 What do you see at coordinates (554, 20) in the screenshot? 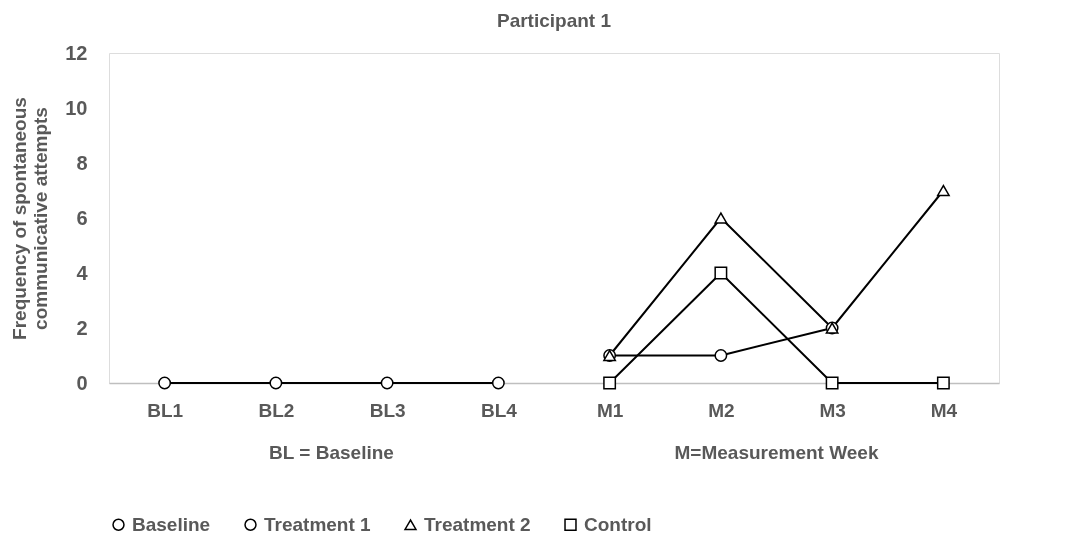
I see `chart-title: Participant 1` at bounding box center [554, 20].